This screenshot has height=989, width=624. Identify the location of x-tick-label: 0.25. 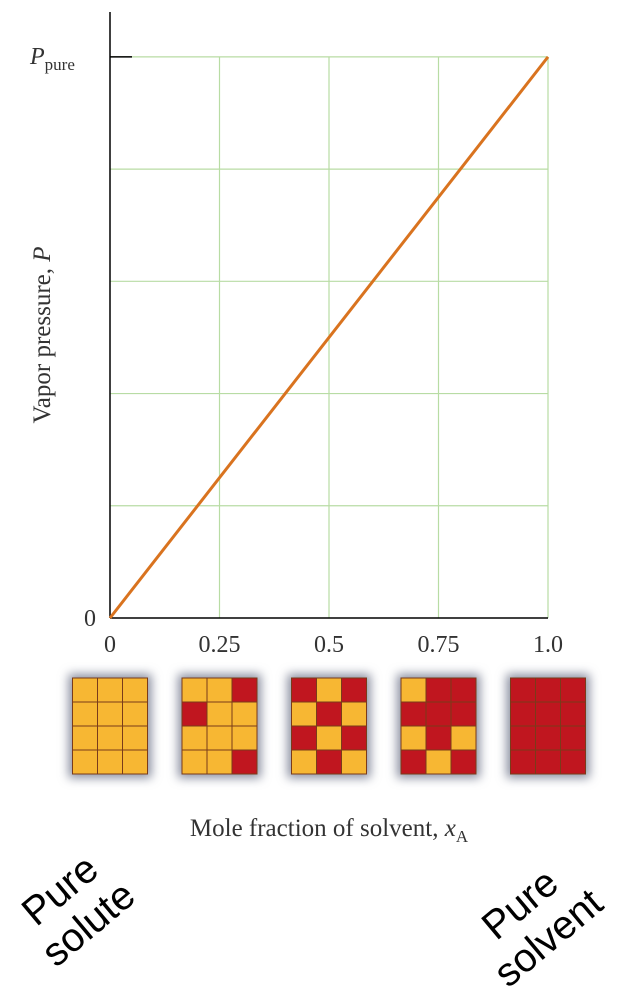
(220, 645).